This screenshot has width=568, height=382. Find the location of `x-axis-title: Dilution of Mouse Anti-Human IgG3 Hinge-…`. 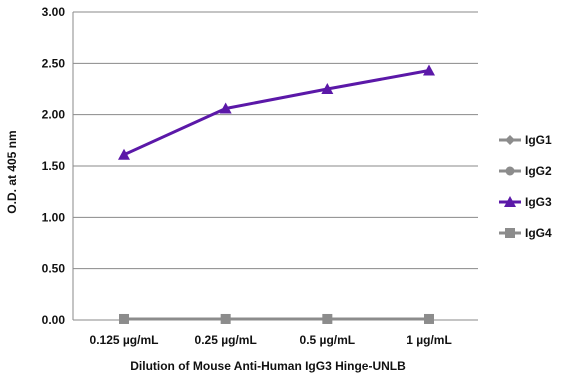

x-axis-title: Dilution of Mouse Anti-Human IgG3 Hinge-… is located at coordinates (268, 366).